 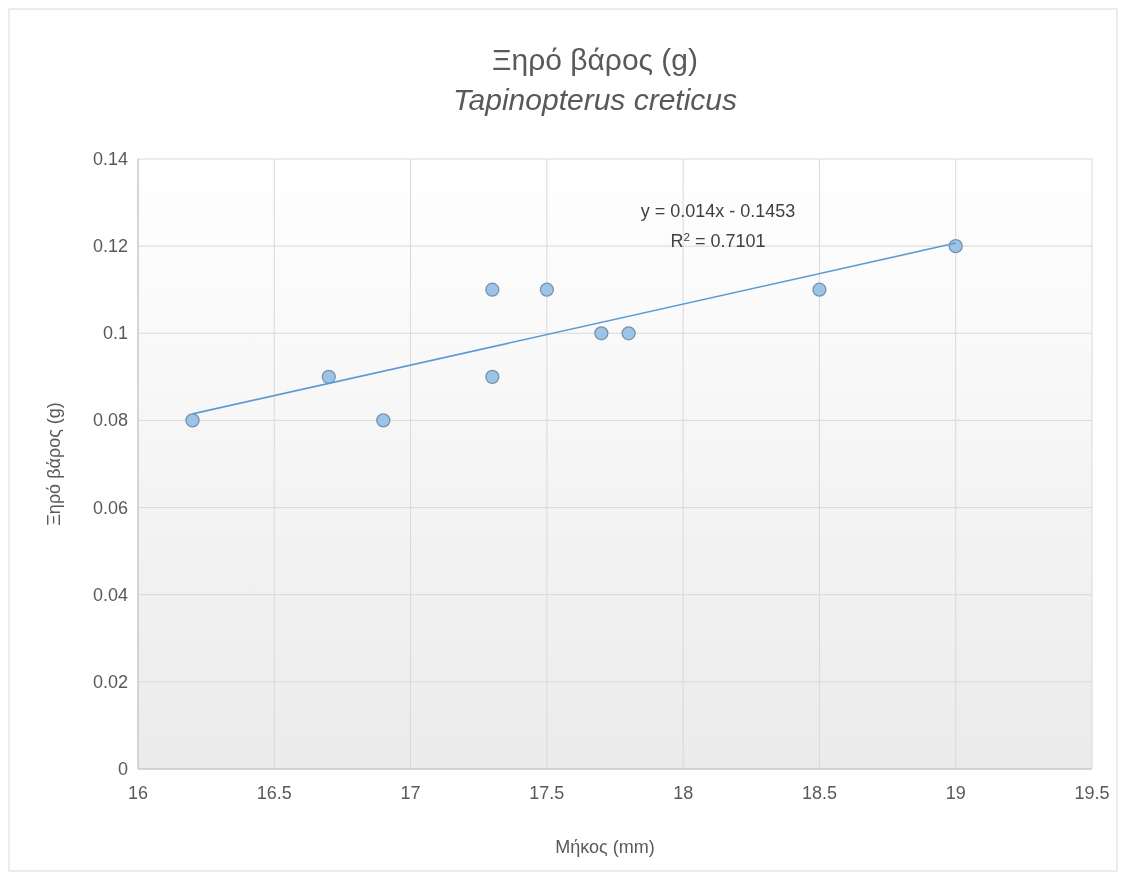 What do you see at coordinates (718, 240) in the screenshot?
I see `annotation: R$^{2}$ = 0.7101` at bounding box center [718, 240].